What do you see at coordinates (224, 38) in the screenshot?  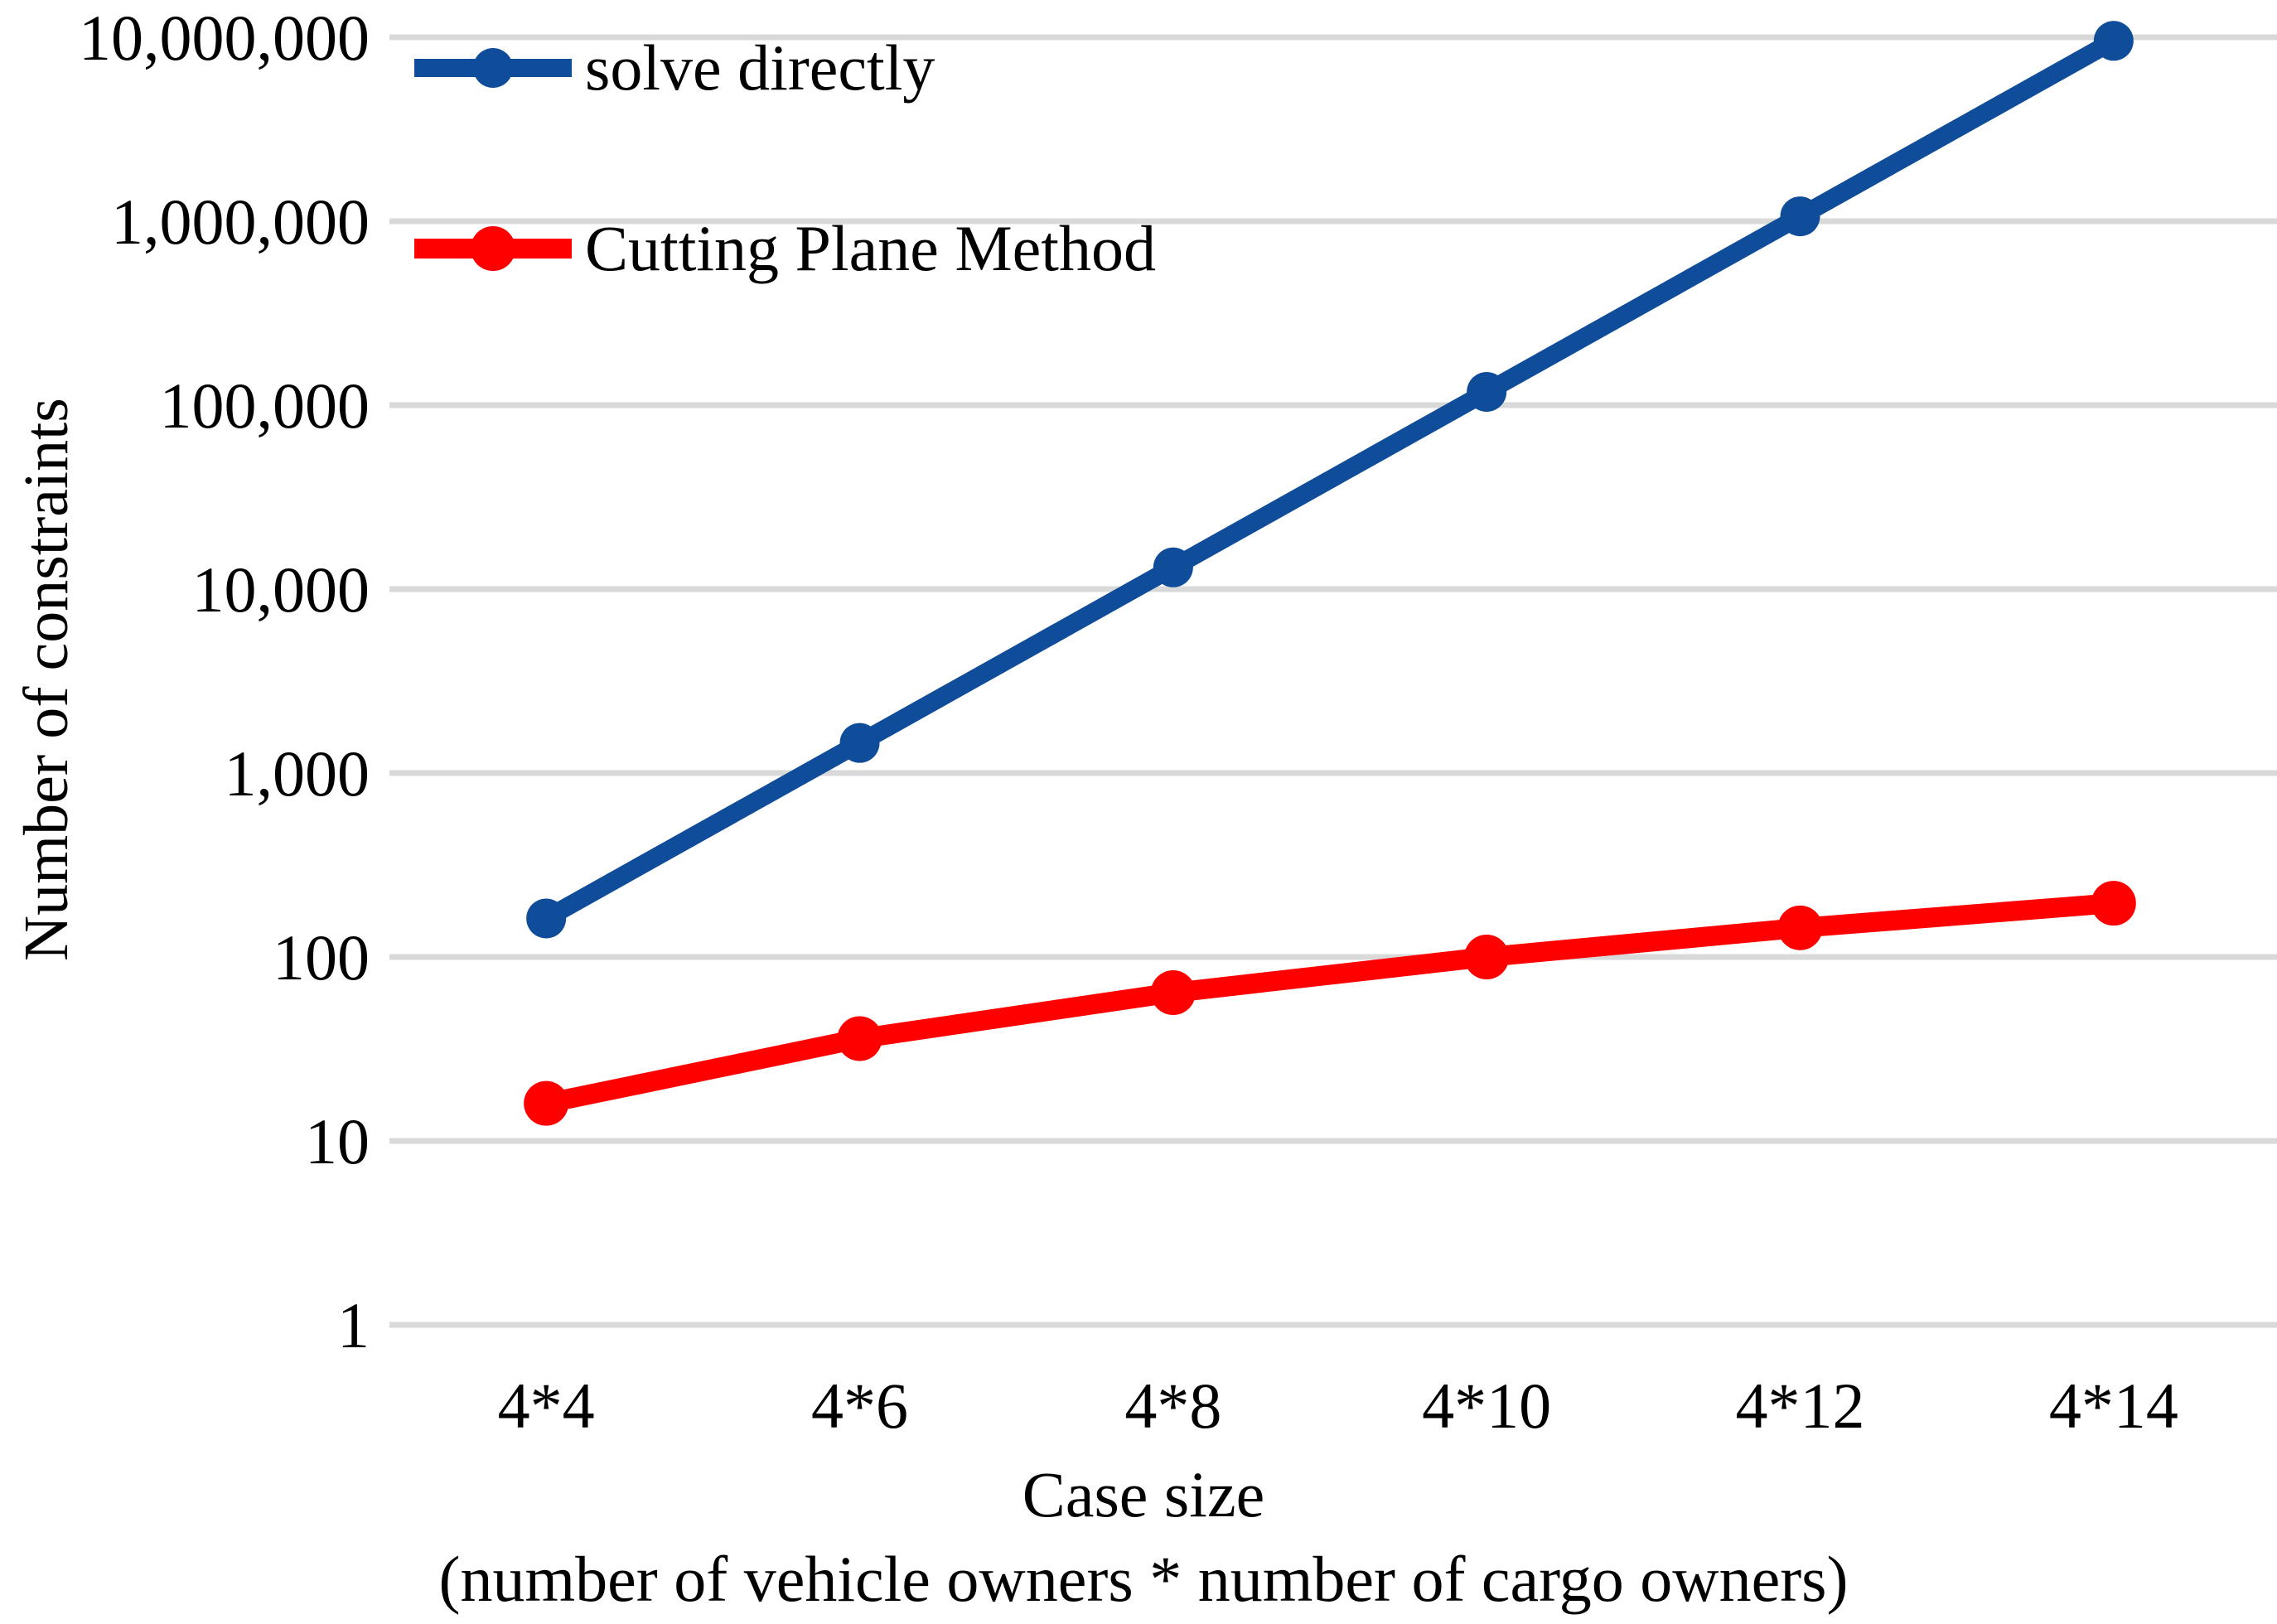 I see `y-axis-tick-label: 10,000,000` at bounding box center [224, 38].